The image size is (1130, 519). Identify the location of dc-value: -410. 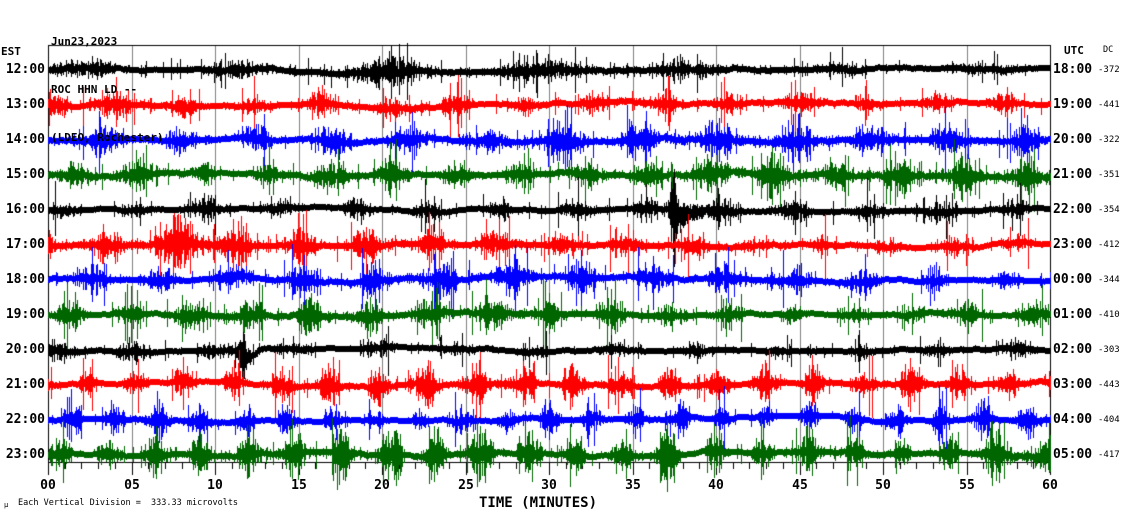
(1109, 315).